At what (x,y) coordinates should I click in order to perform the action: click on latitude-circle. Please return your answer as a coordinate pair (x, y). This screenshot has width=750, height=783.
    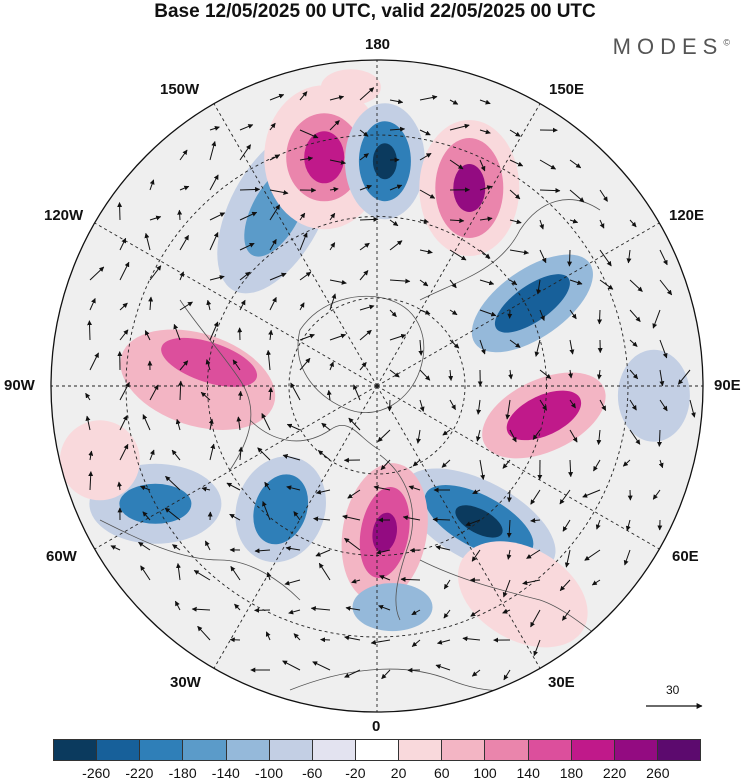
    Looking at the image, I should click on (377, 386).